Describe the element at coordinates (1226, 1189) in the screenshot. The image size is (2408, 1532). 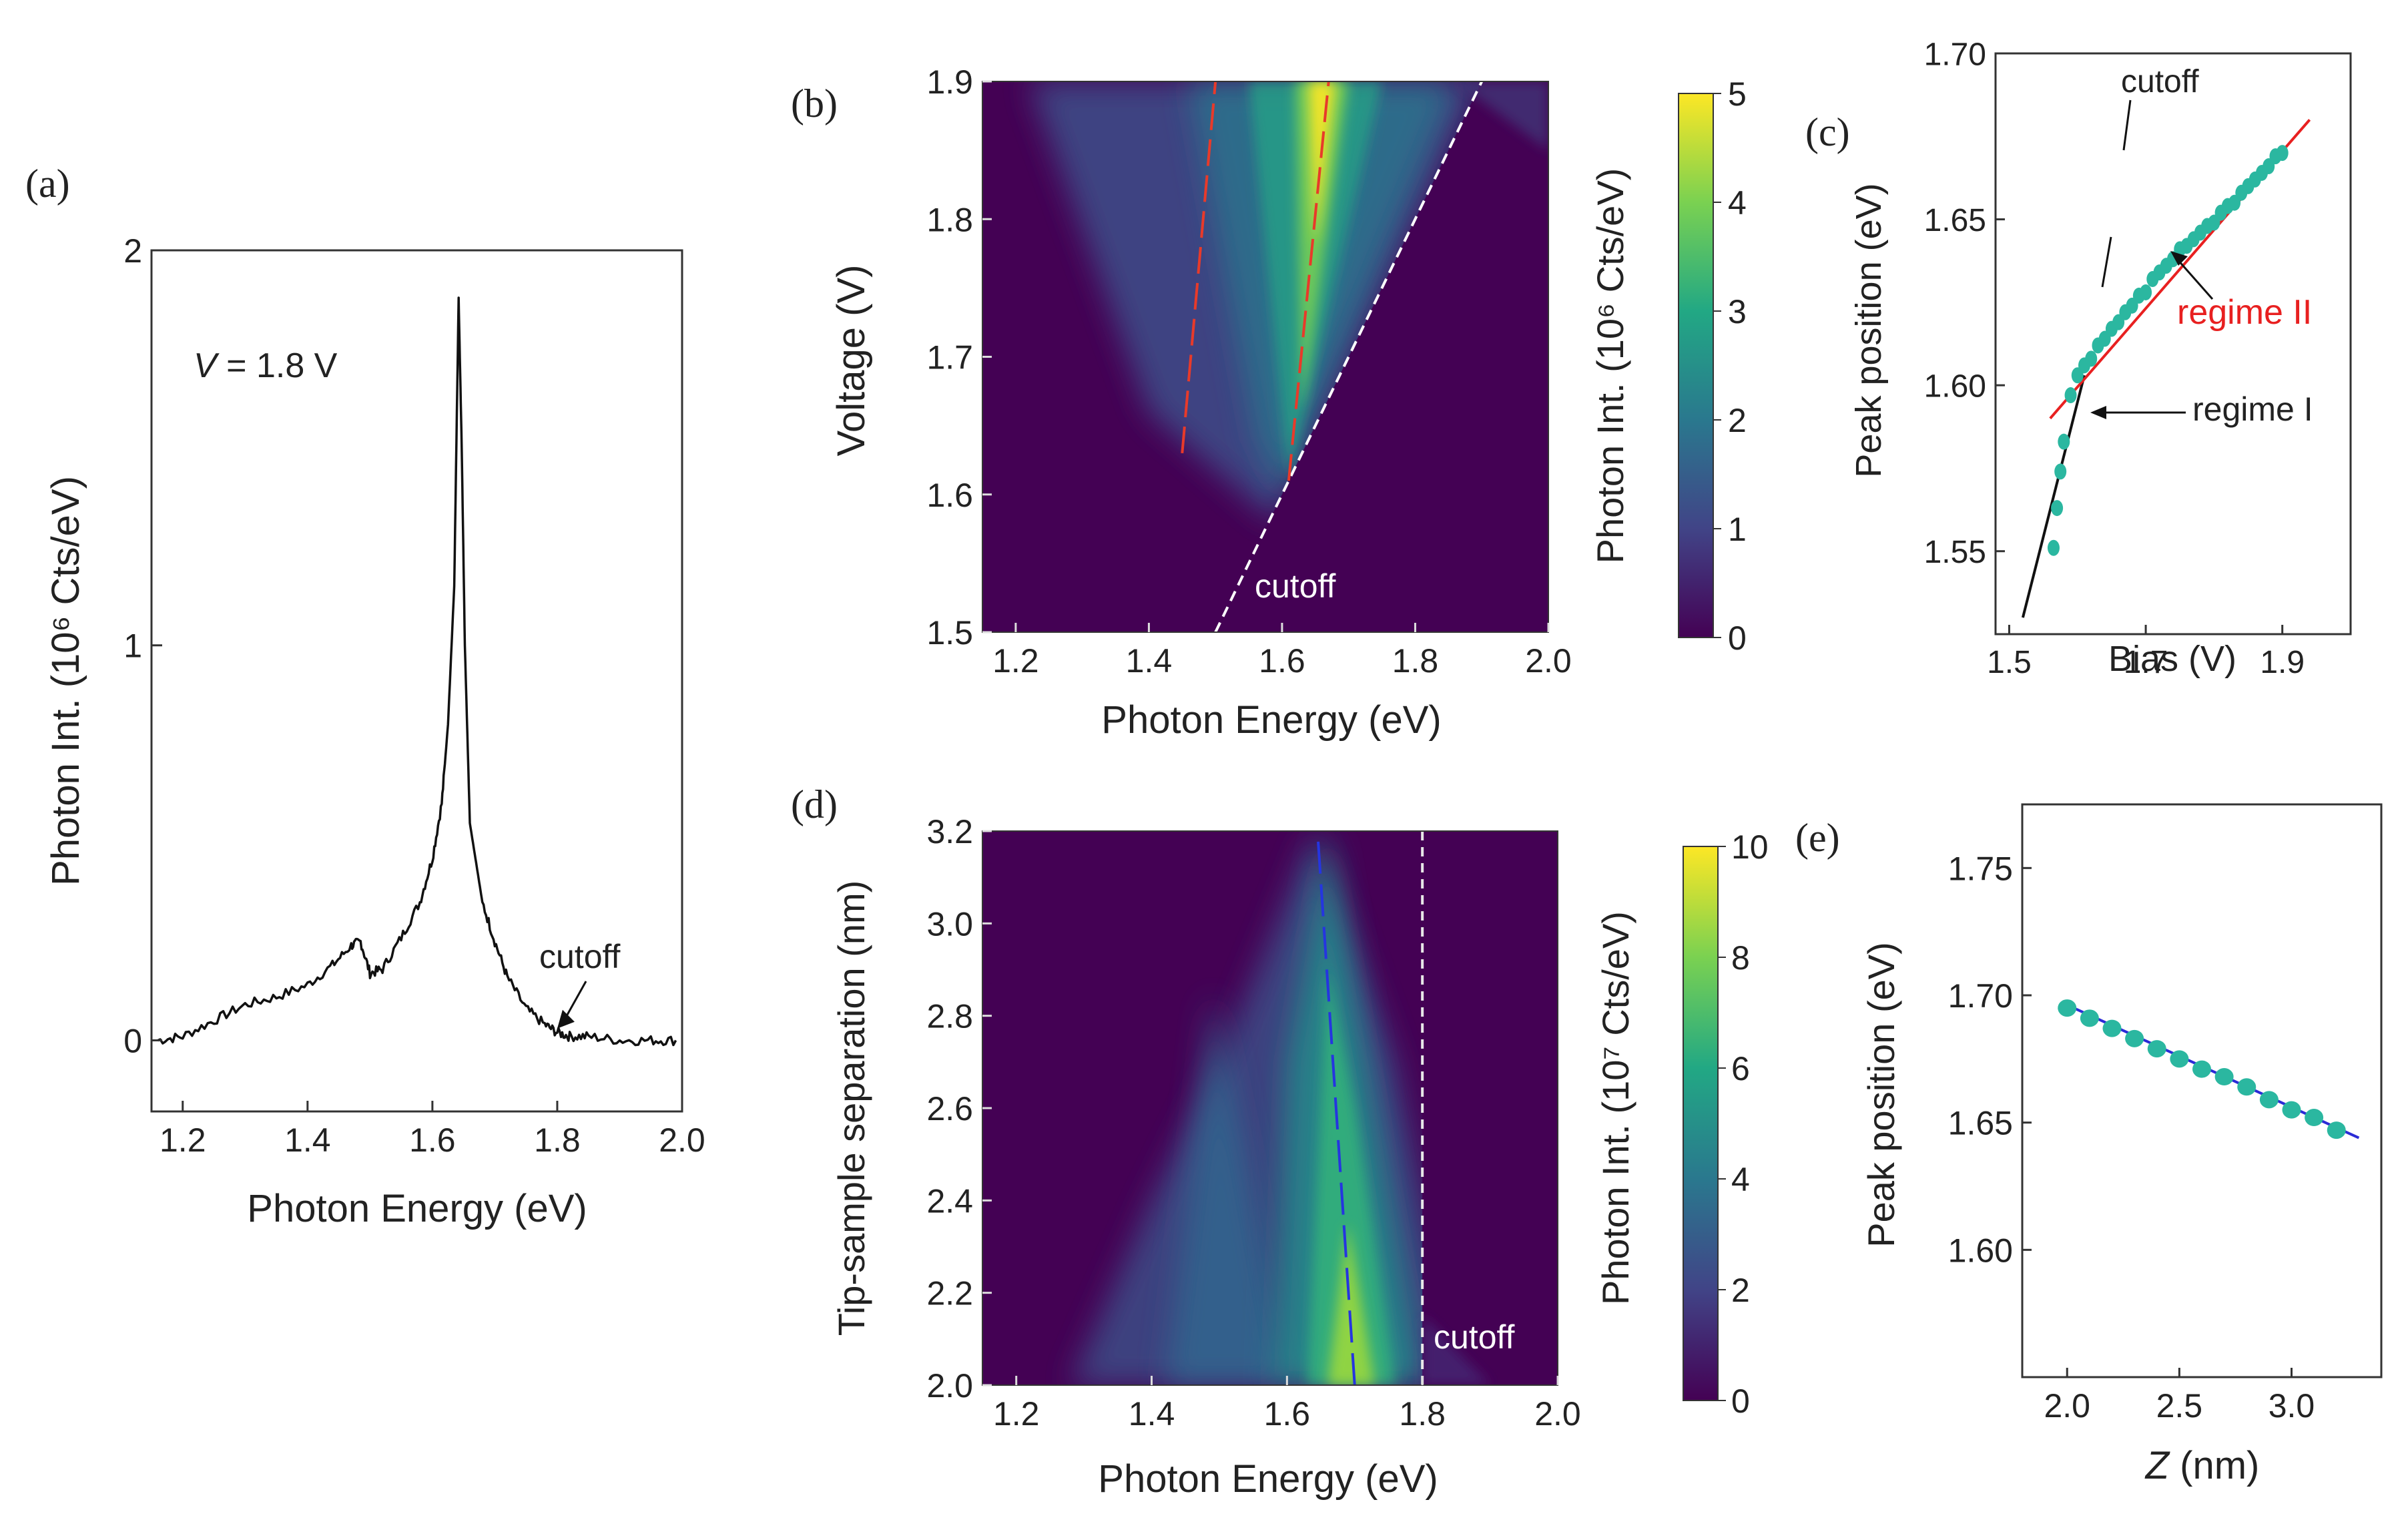
I see `emission-side` at that location.